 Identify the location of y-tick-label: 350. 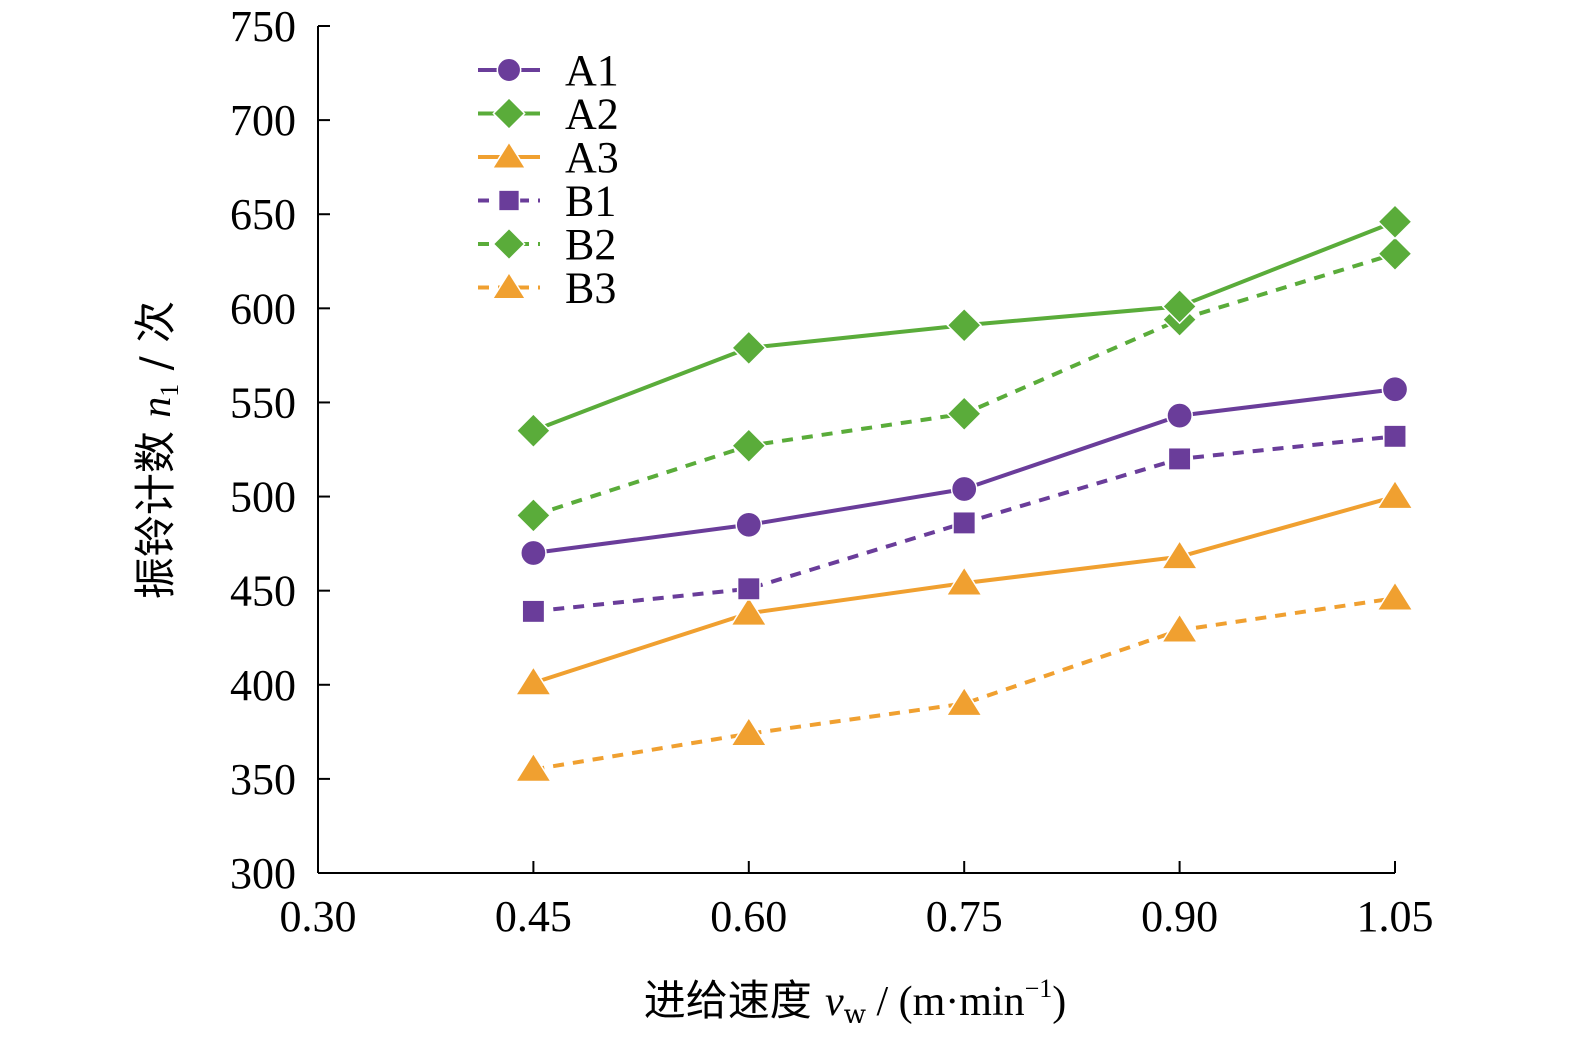
(263, 779).